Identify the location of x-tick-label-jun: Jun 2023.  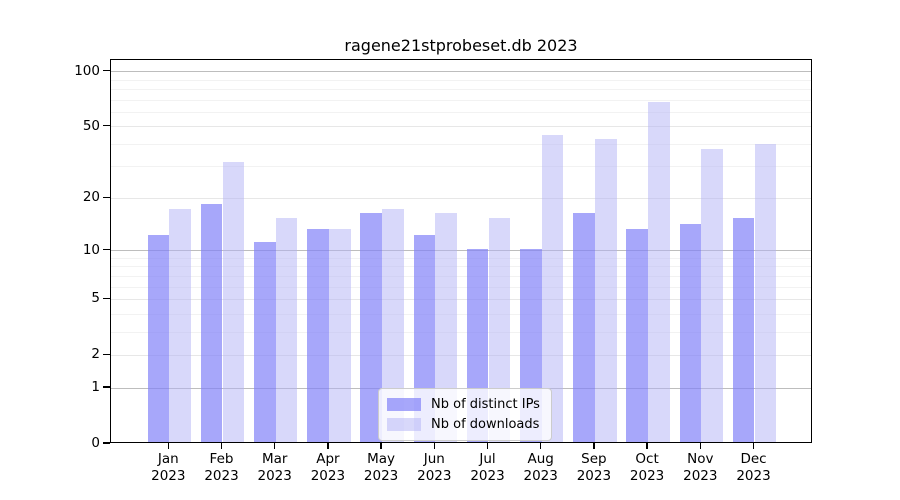
(434, 467).